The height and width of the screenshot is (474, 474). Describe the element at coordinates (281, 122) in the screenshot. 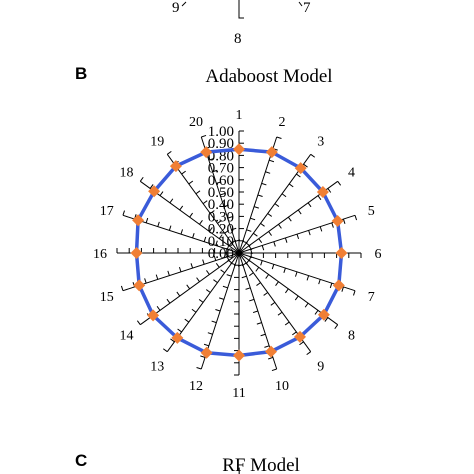

I see `category-label: 2` at that location.